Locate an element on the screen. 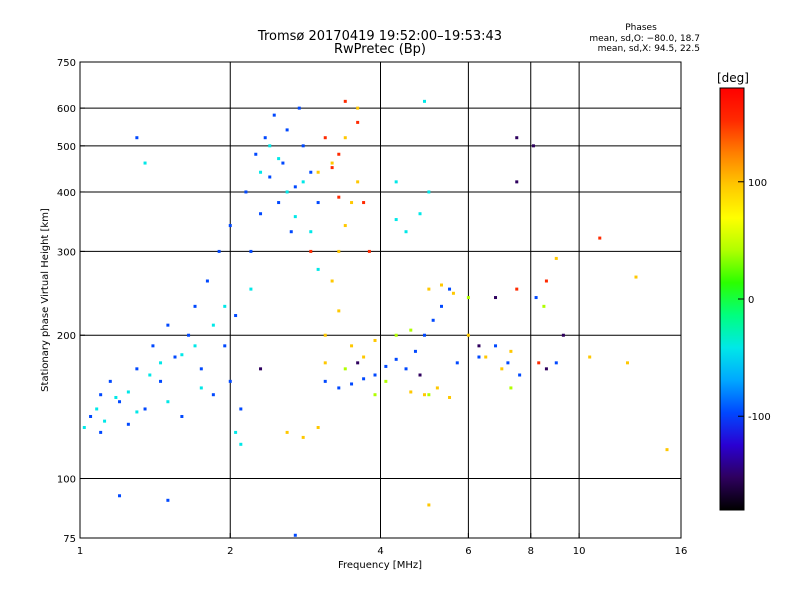 The width and height of the screenshot is (800, 600). y-axis-label: Stationary phase Virtual Height [km] is located at coordinates (45, 300).